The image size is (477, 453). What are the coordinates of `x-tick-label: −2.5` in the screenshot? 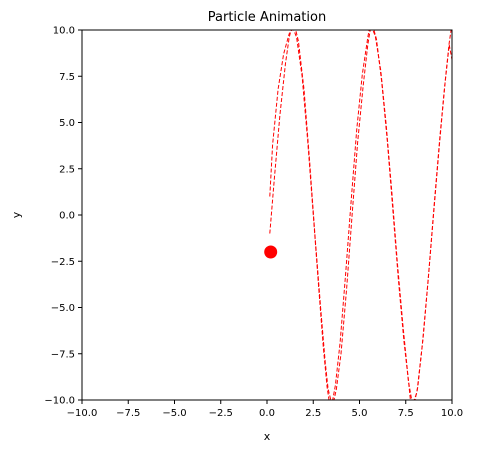 It's located at (221, 413).